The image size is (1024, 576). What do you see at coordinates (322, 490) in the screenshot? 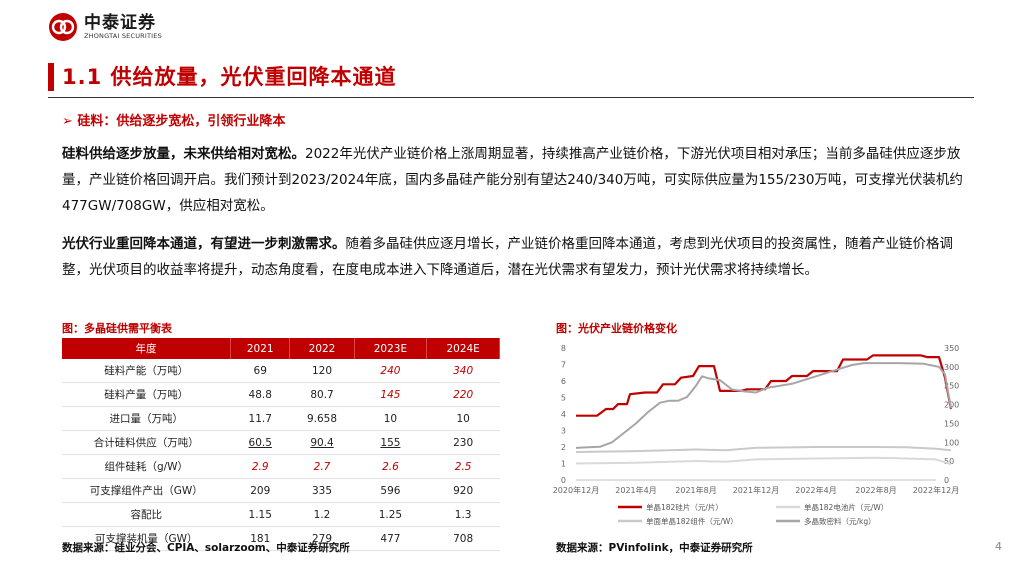
I see `table-cell: 335` at bounding box center [322, 490].